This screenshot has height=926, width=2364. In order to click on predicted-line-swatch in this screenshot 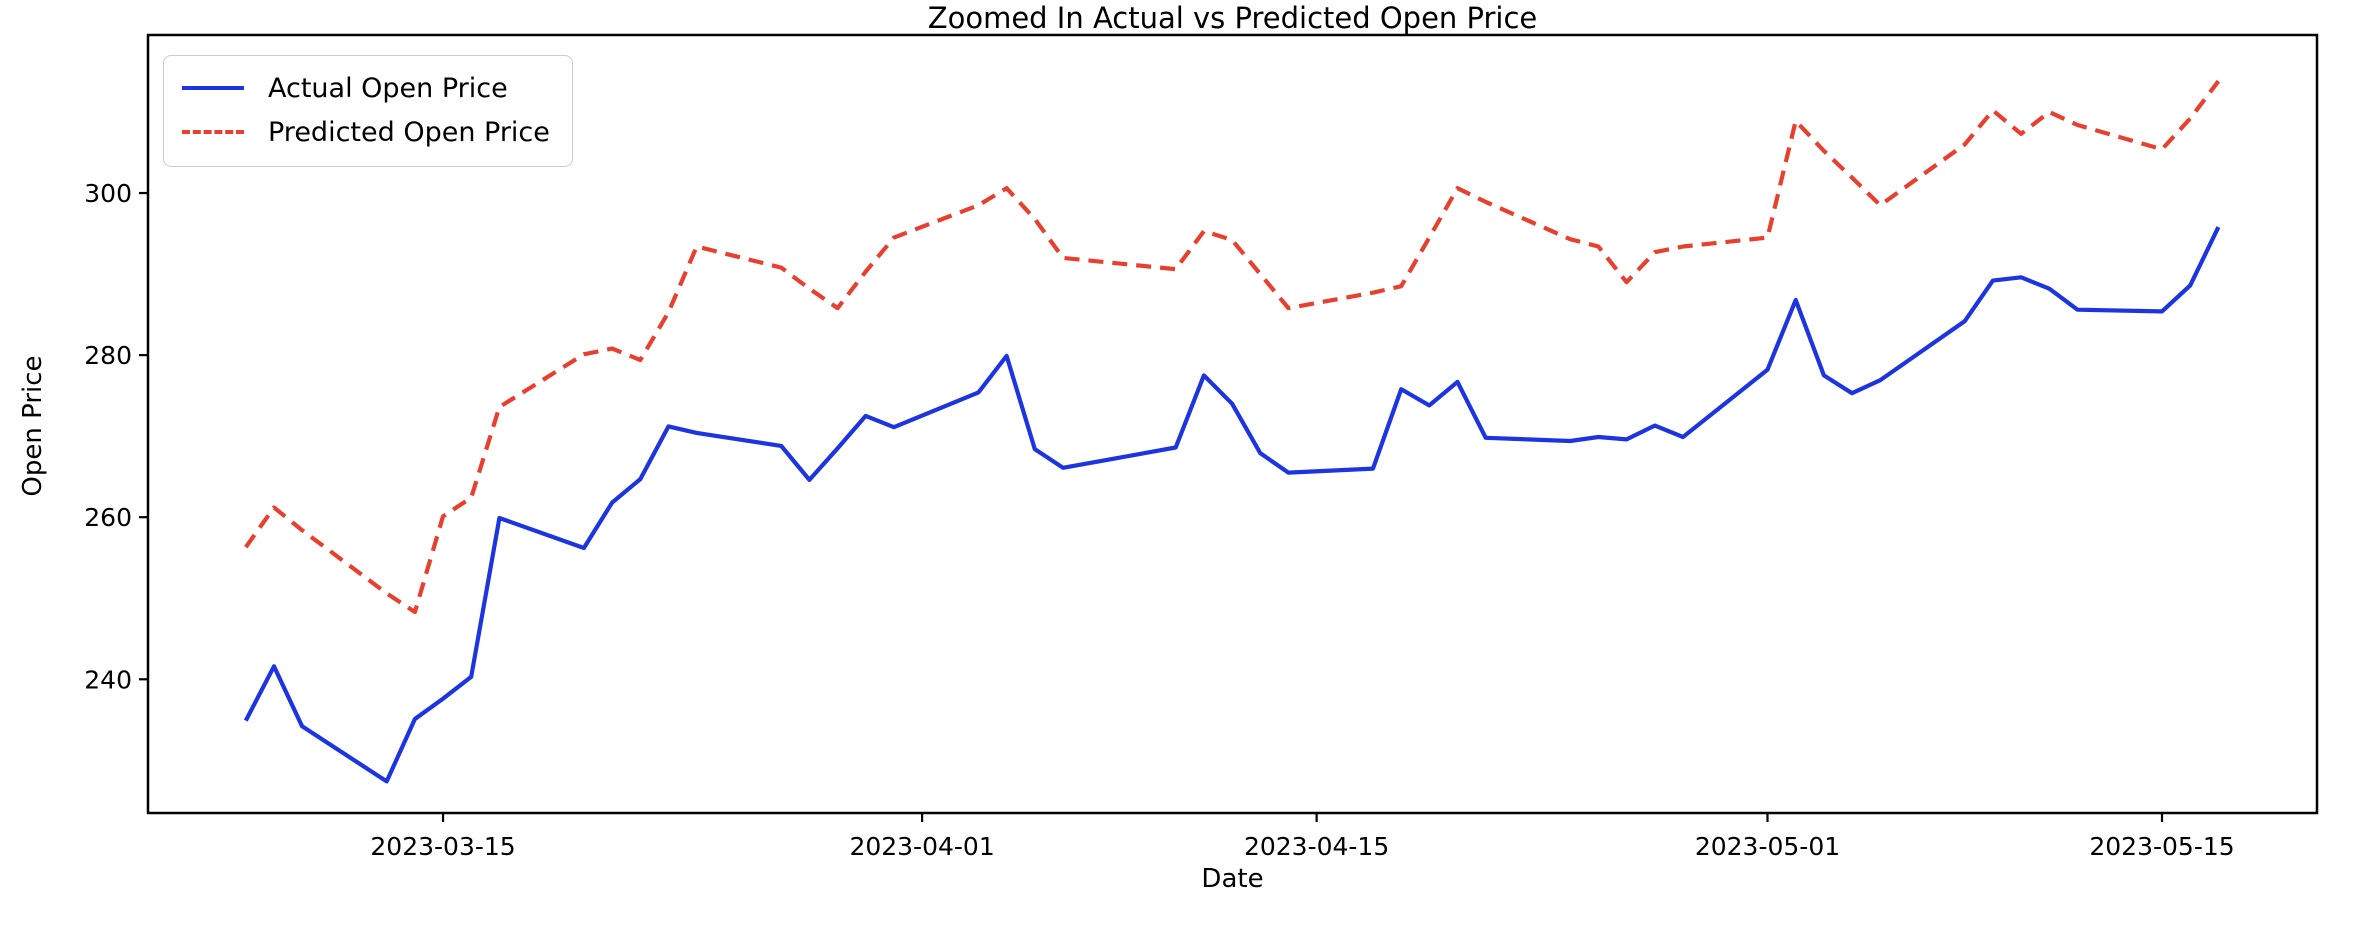, I will do `click(213, 132)`.